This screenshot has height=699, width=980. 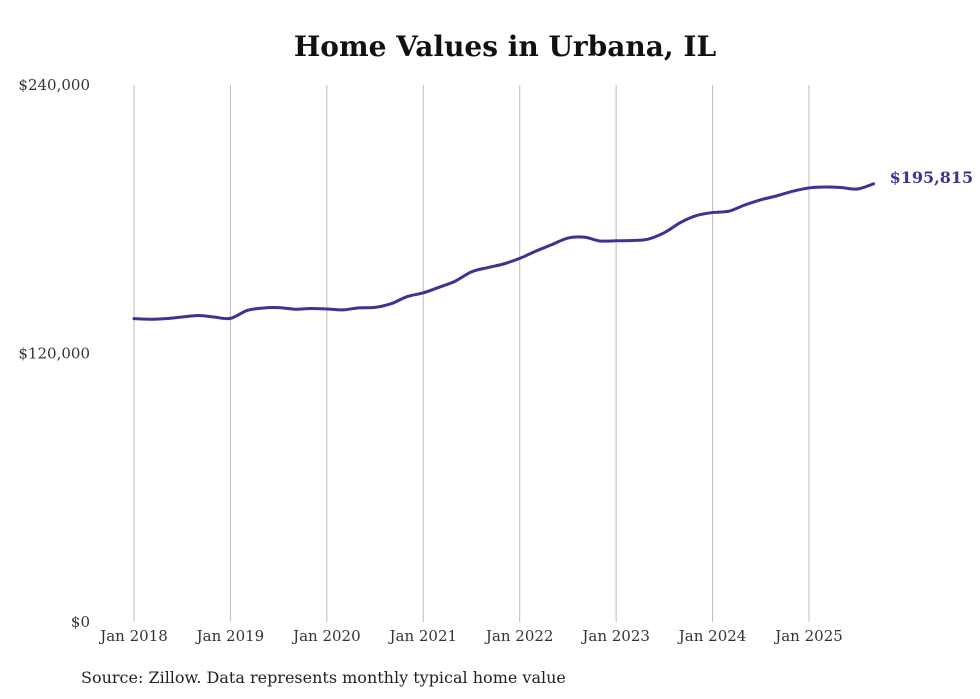 I want to click on x-tick-label: Jan 2024, so click(x=712, y=636).